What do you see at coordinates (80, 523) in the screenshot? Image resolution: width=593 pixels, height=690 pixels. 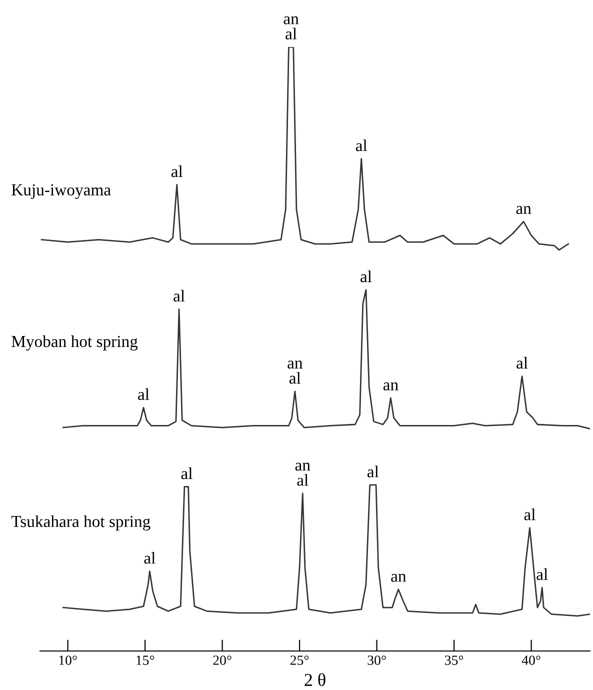 I see `series-label: Tsukahara hot spring` at bounding box center [80, 523].